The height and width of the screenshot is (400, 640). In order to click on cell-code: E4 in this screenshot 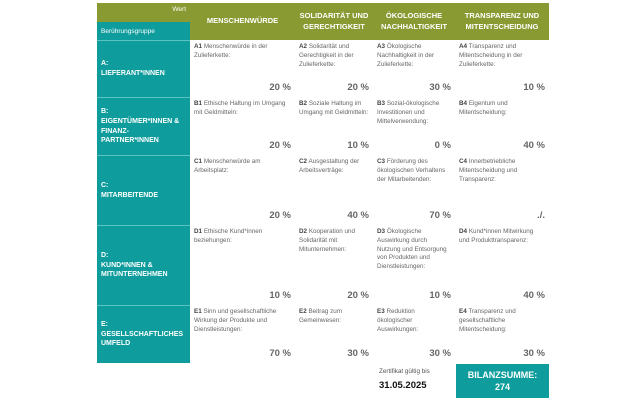, I will do `click(463, 311)`.